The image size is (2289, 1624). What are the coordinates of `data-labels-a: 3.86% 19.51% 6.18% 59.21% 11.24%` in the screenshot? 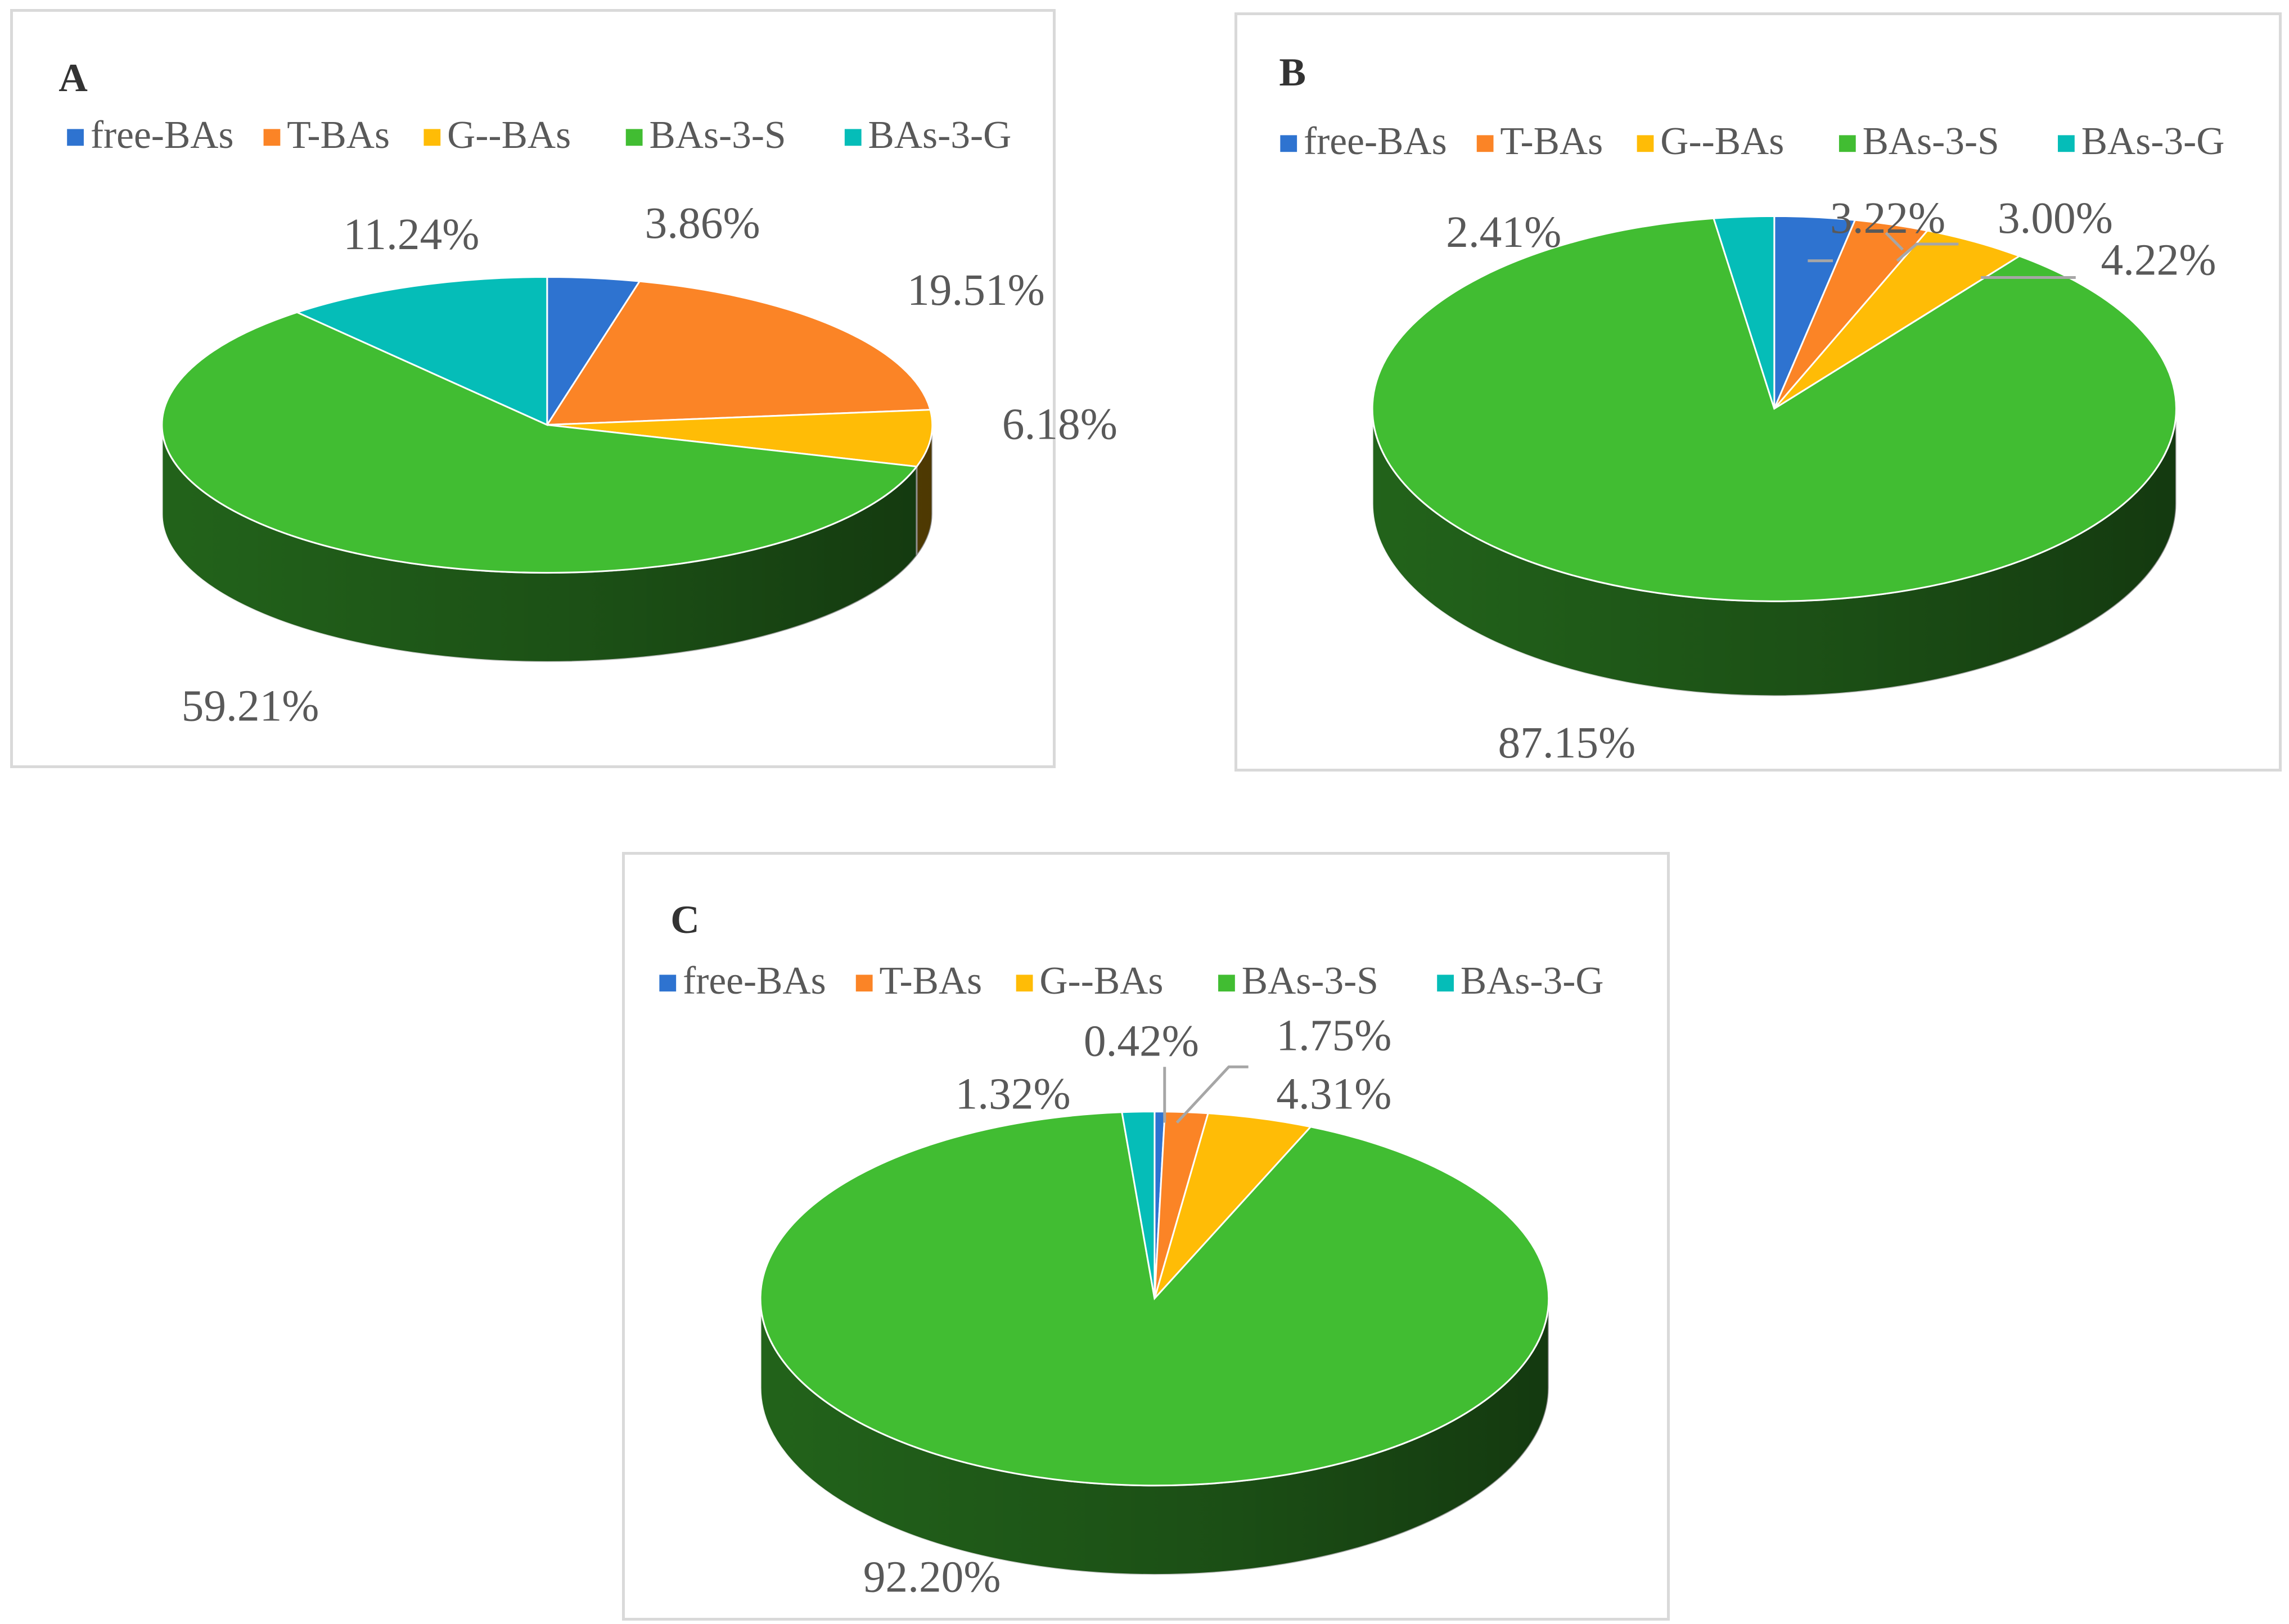 It's located at (650, 465).